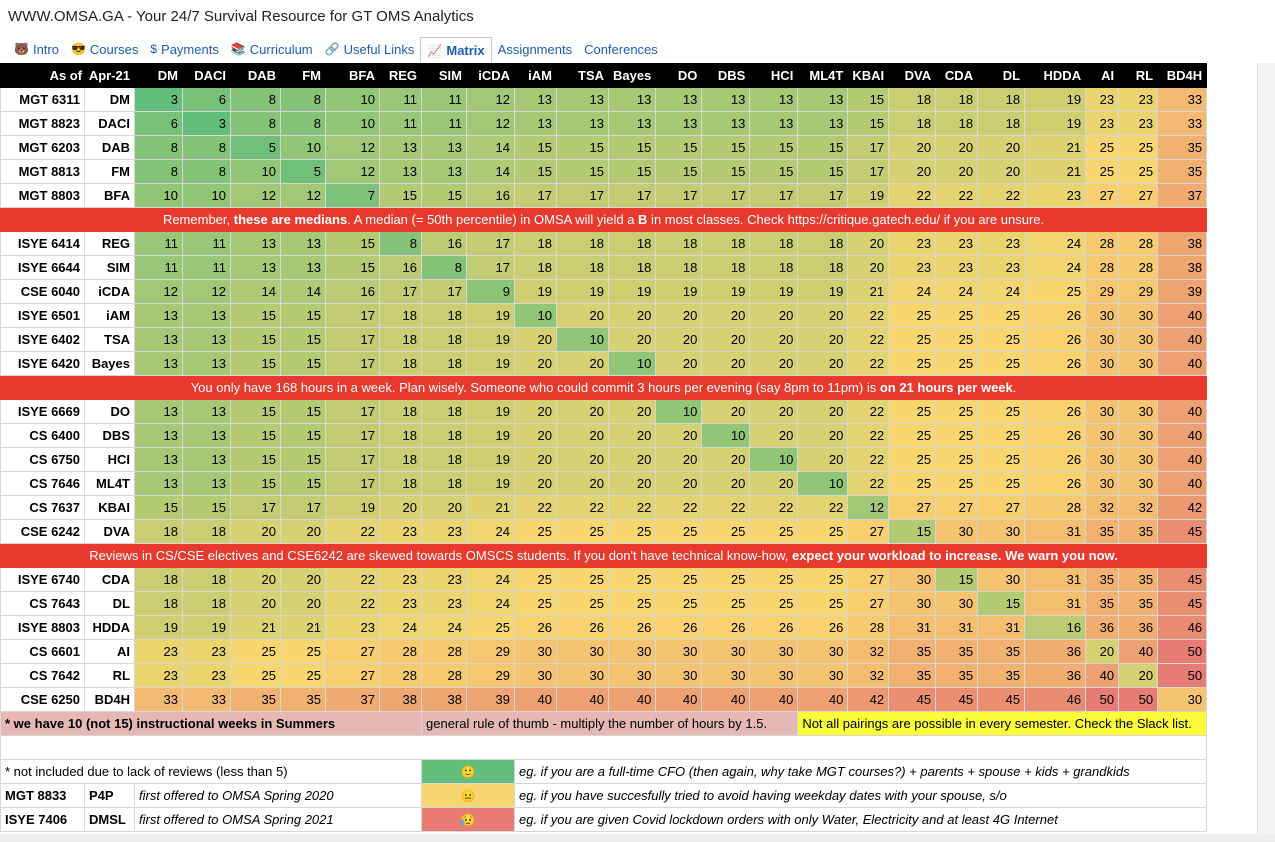 The width and height of the screenshot is (1275, 842). What do you see at coordinates (1266, 452) in the screenshot?
I see `vertical-scrollbar` at bounding box center [1266, 452].